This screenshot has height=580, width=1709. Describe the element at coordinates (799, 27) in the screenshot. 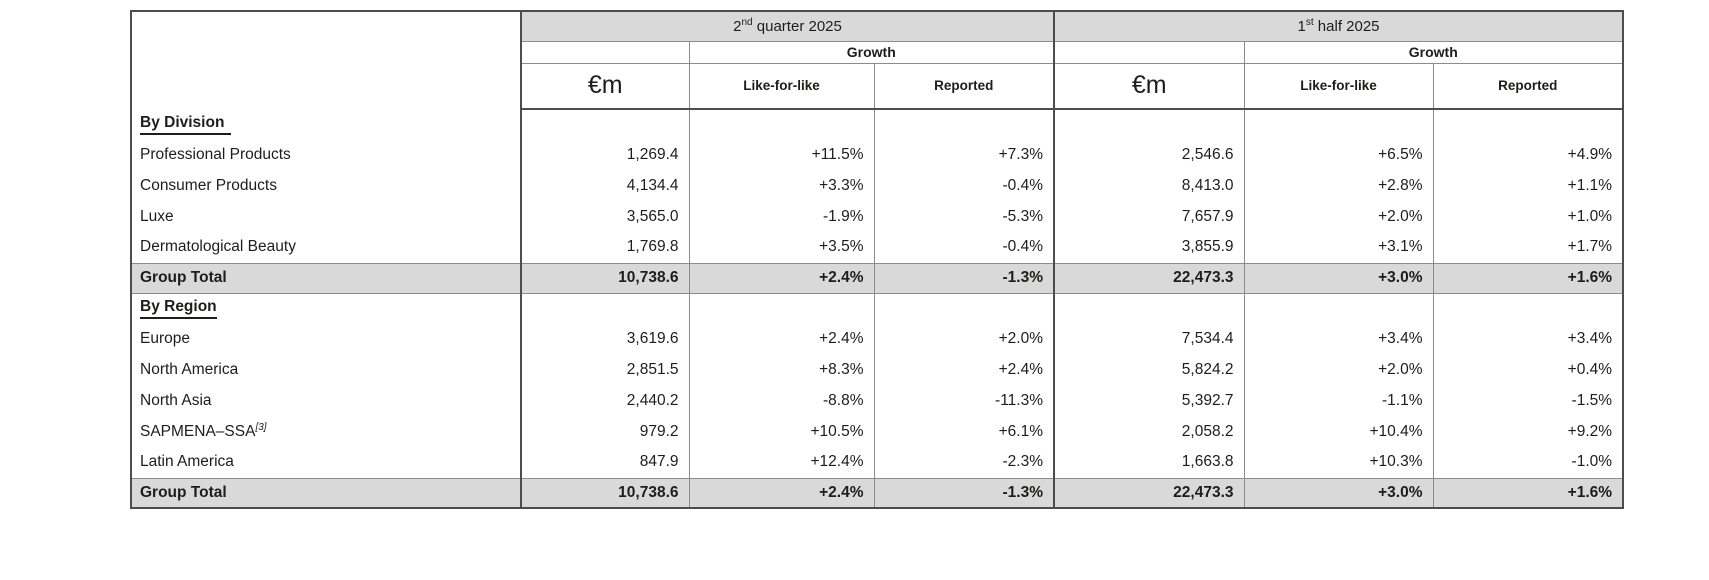

I see `q2-period-text: quarter 2025` at that location.